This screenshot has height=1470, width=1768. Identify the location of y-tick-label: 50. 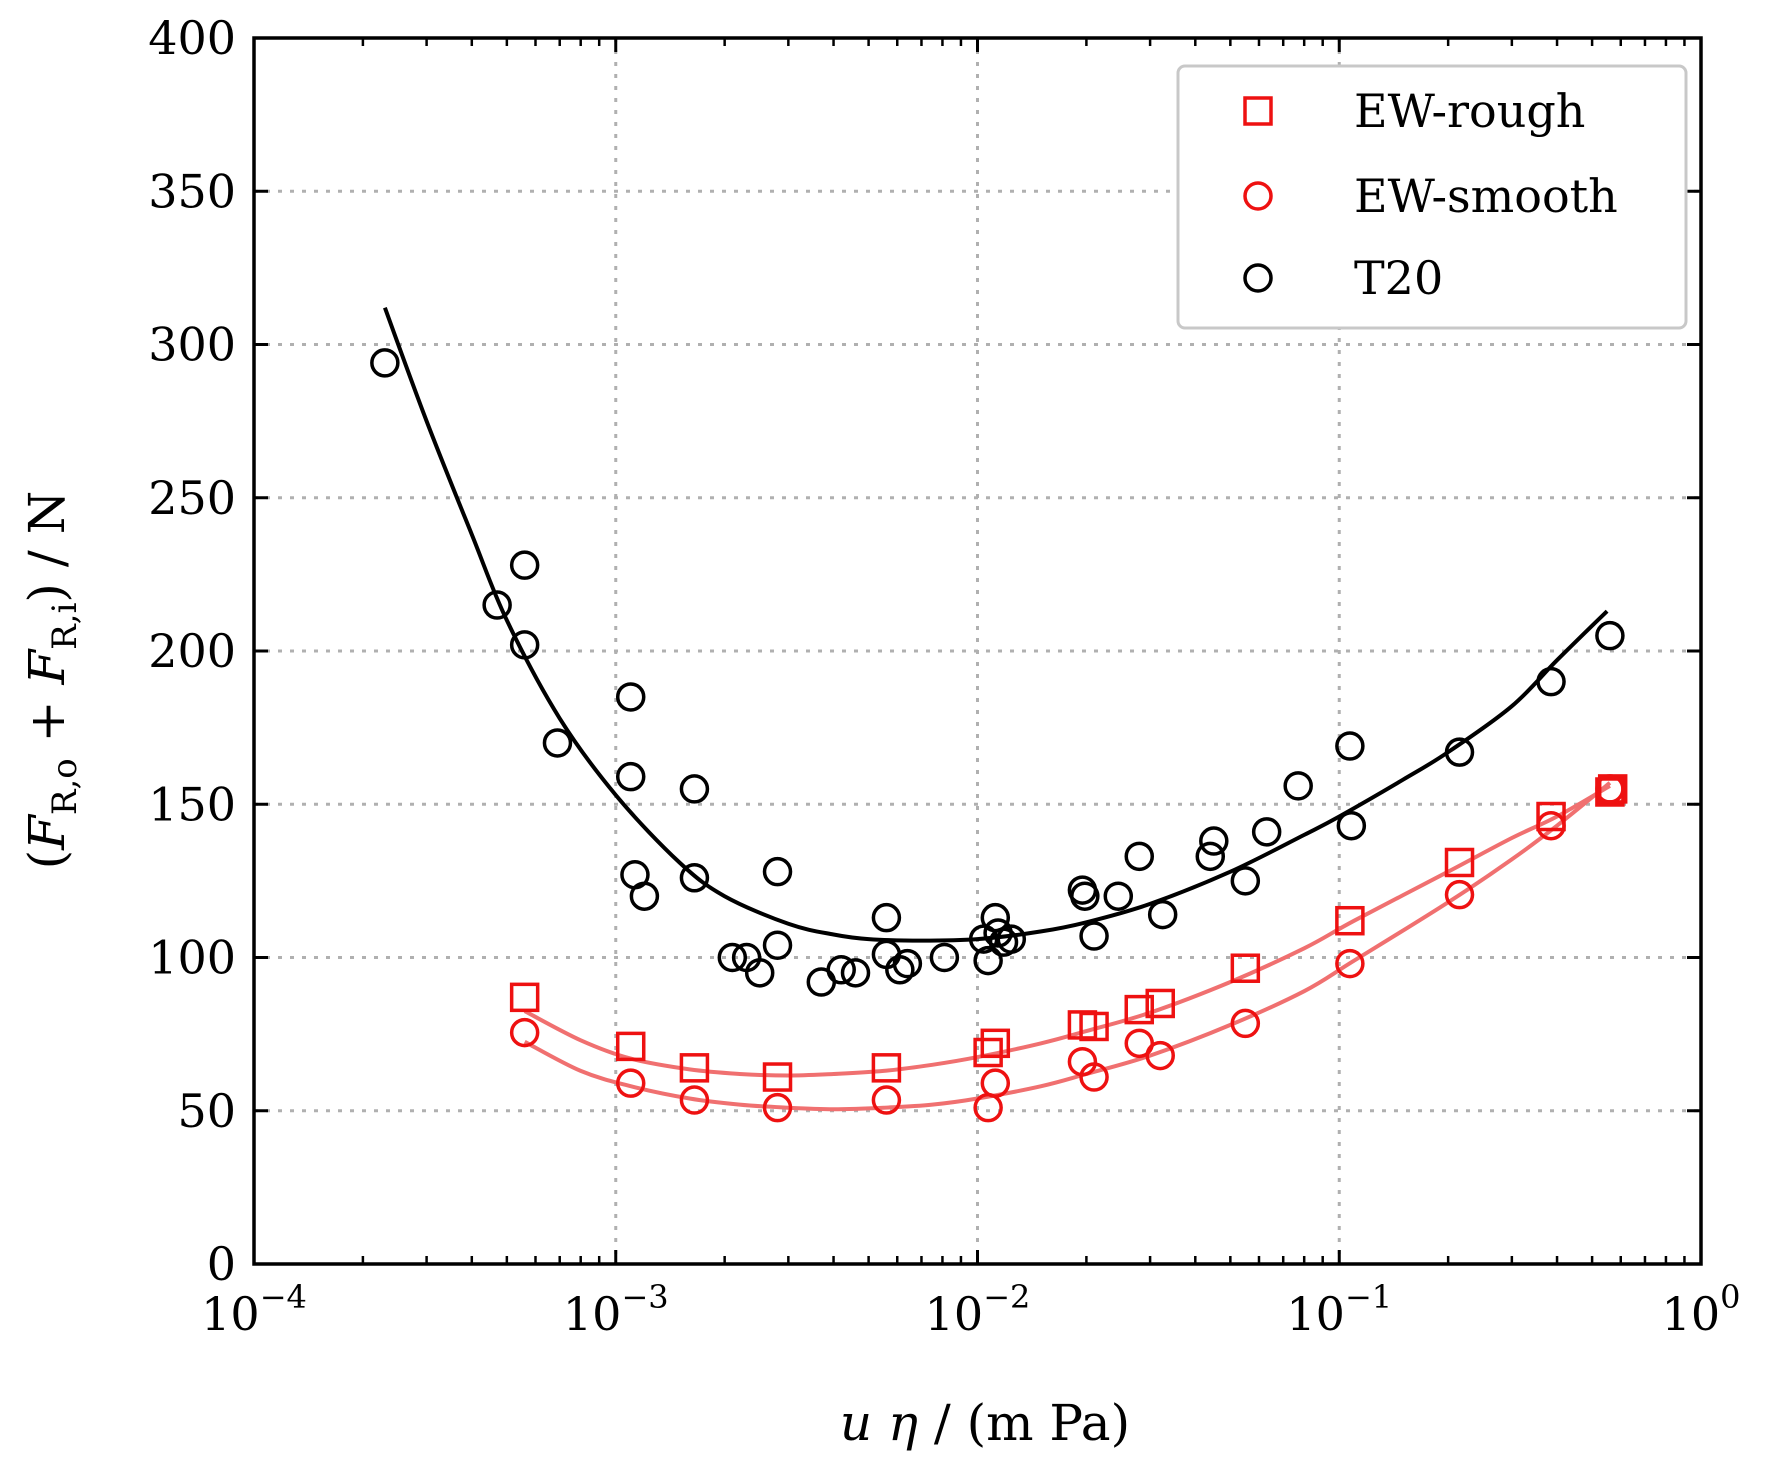
(206, 1111).